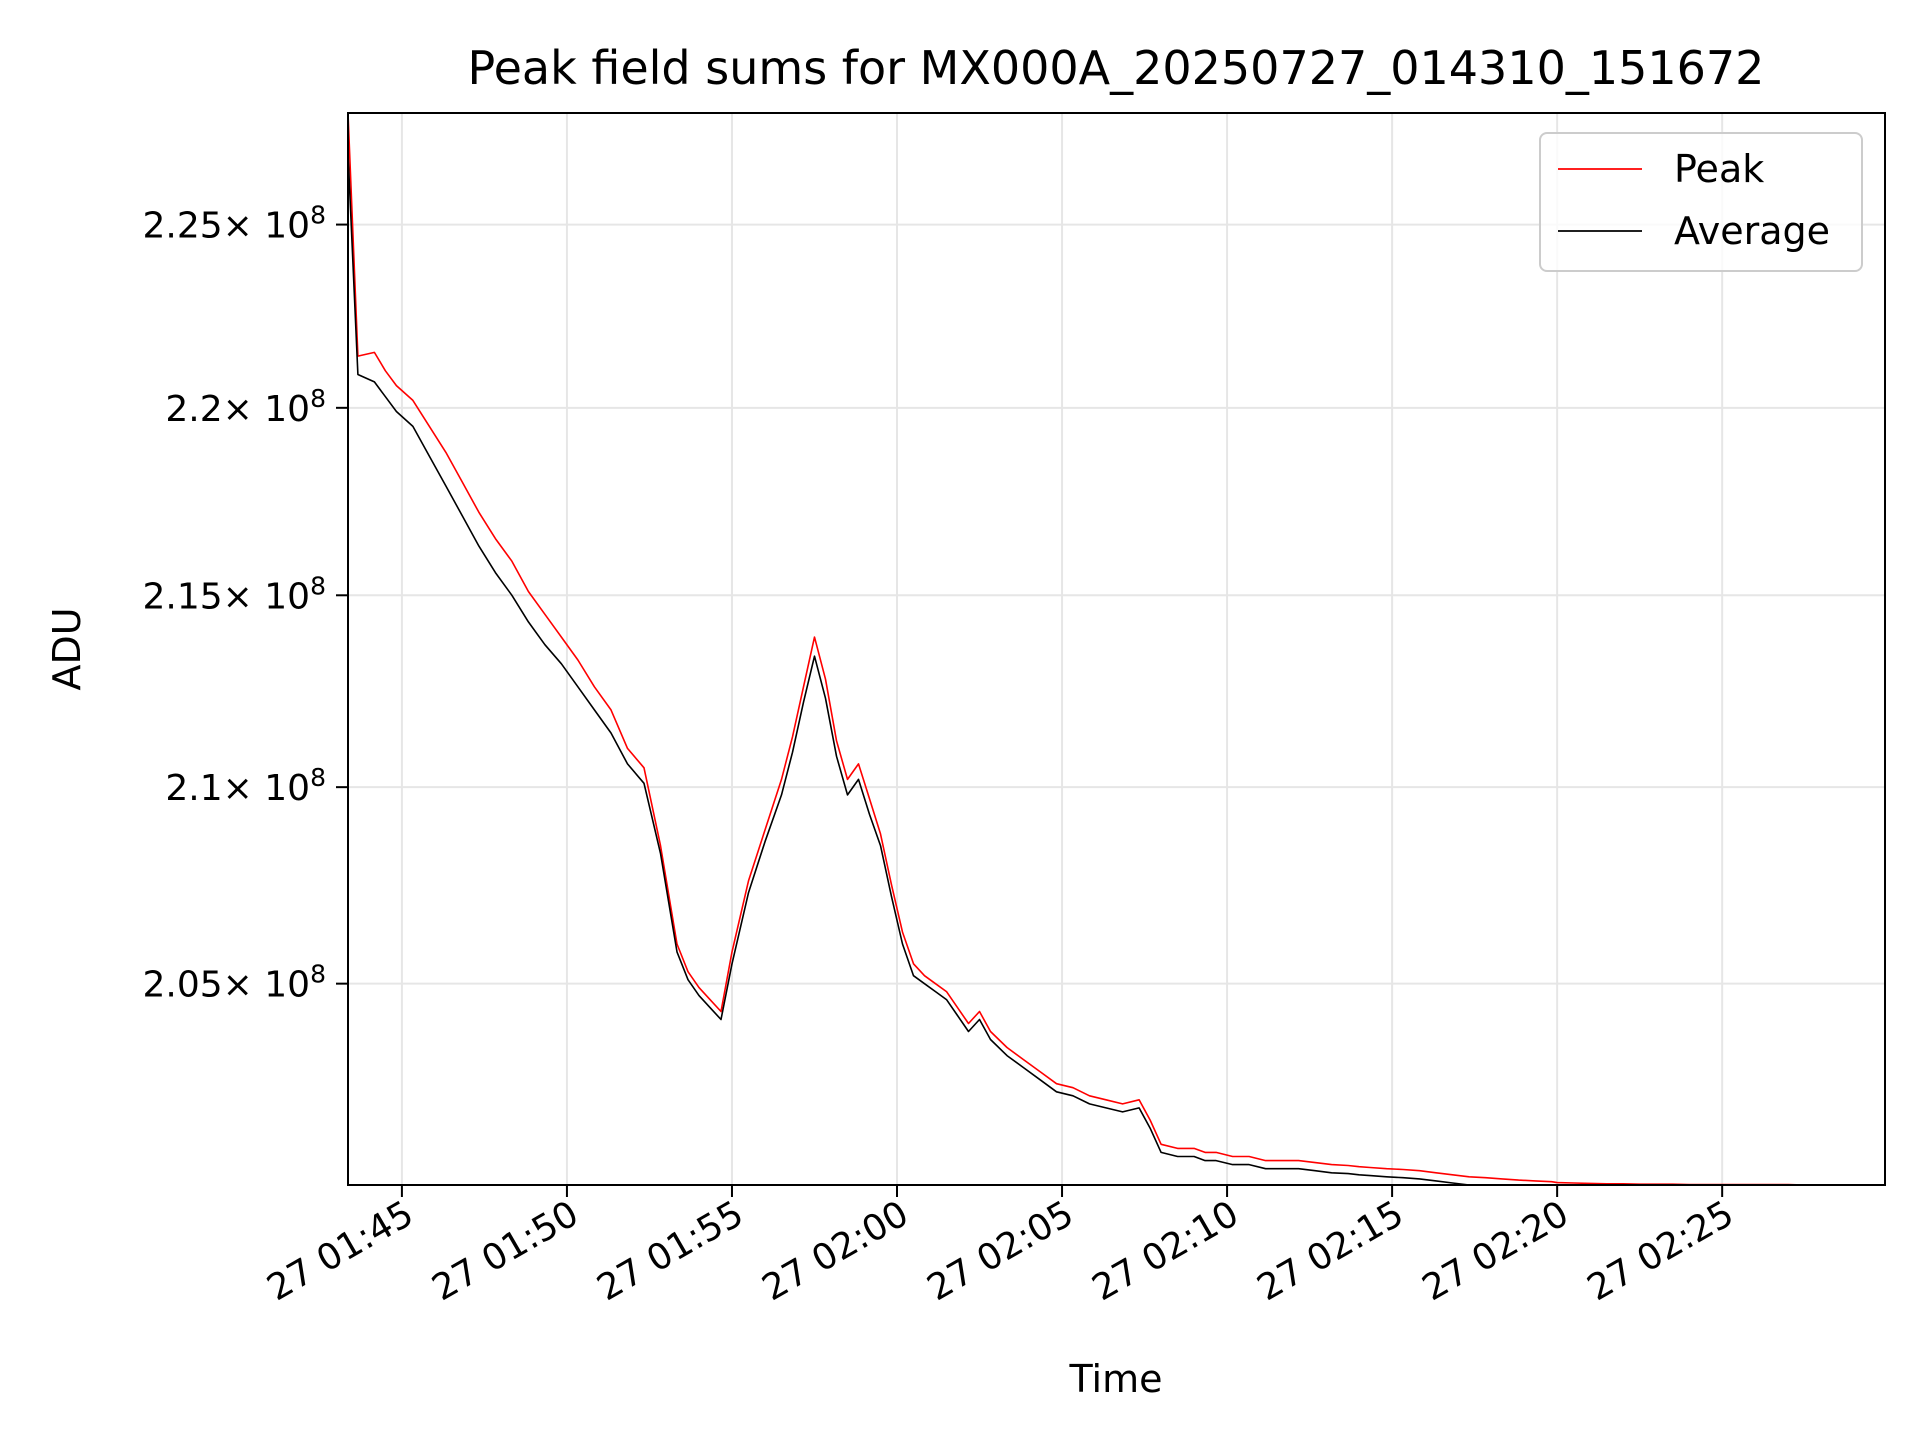 The image size is (1920, 1440). I want to click on y-tick-label: 2.1× 108, so click(245, 786).